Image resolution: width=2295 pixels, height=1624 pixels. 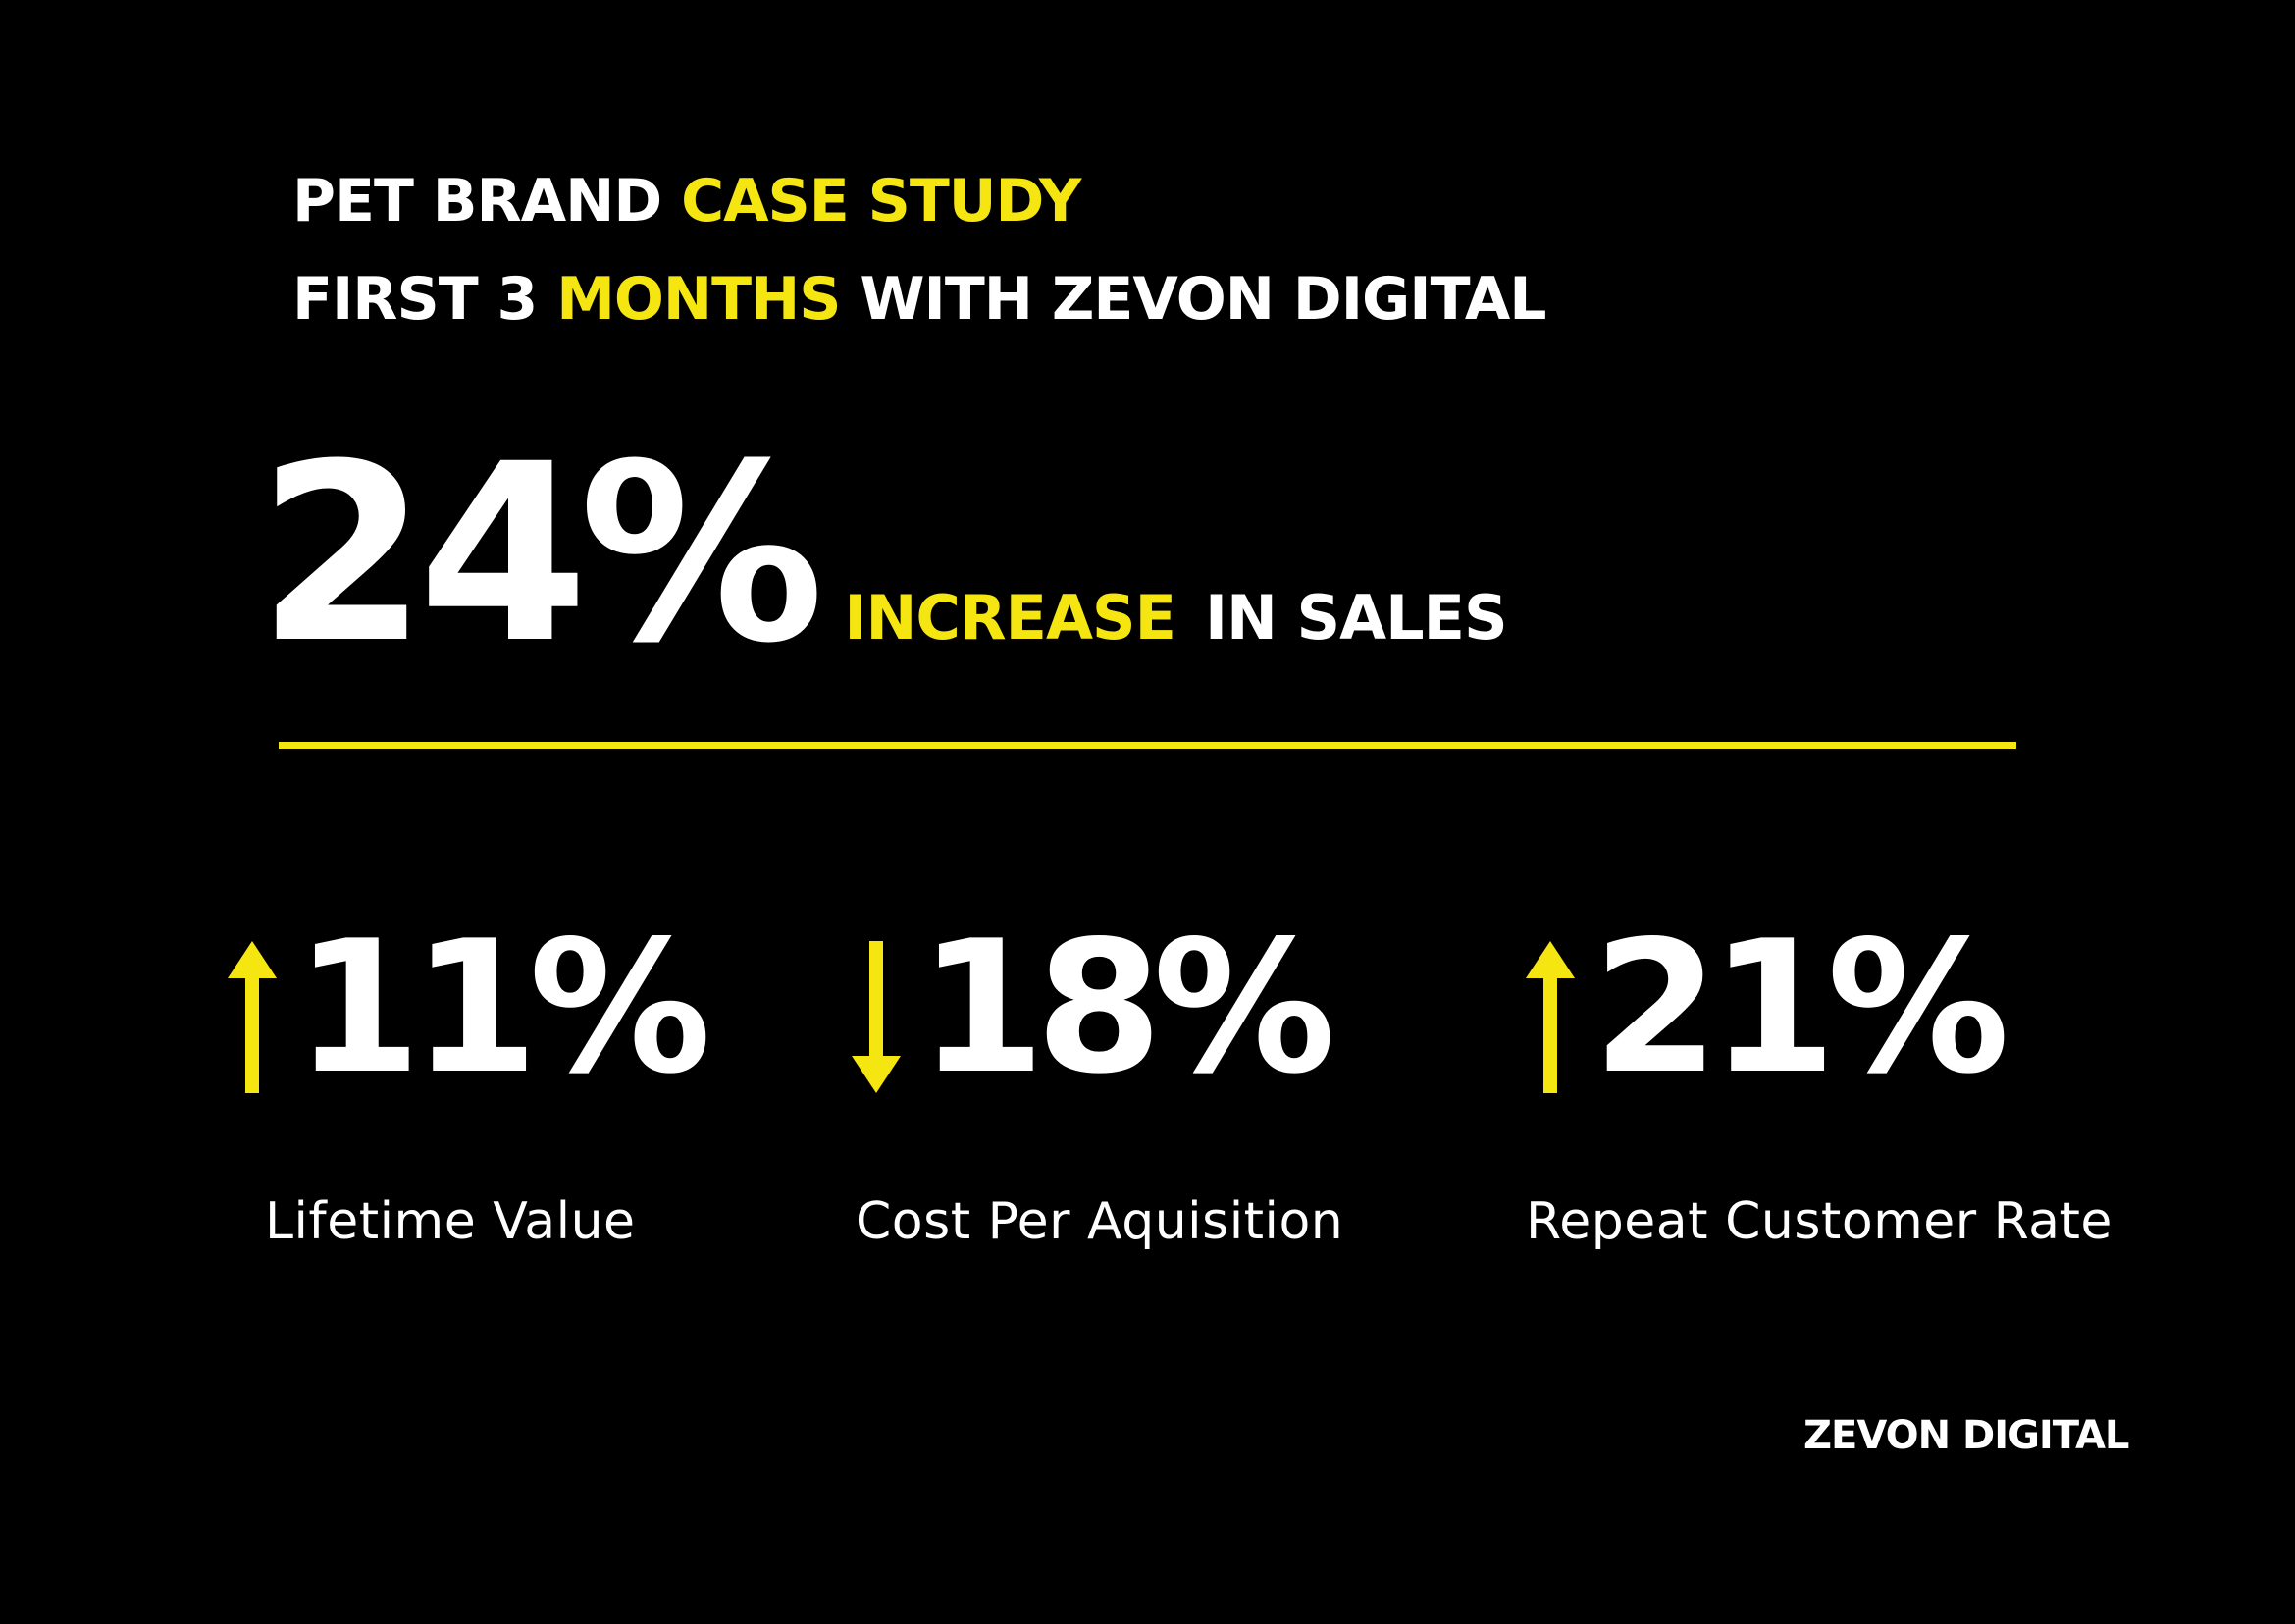 What do you see at coordinates (541, 554) in the screenshot?
I see `headline-value: 24%` at bounding box center [541, 554].